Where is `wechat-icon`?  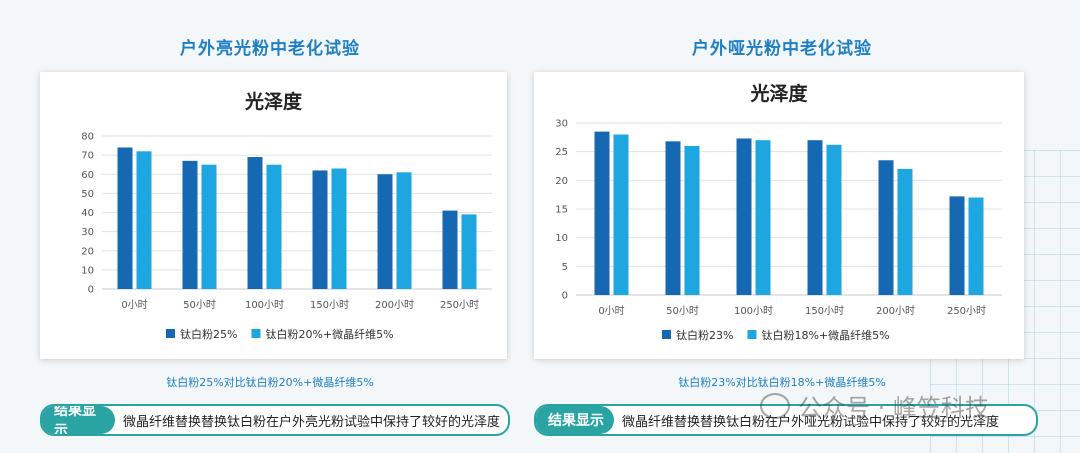 wechat-icon is located at coordinates (775, 405).